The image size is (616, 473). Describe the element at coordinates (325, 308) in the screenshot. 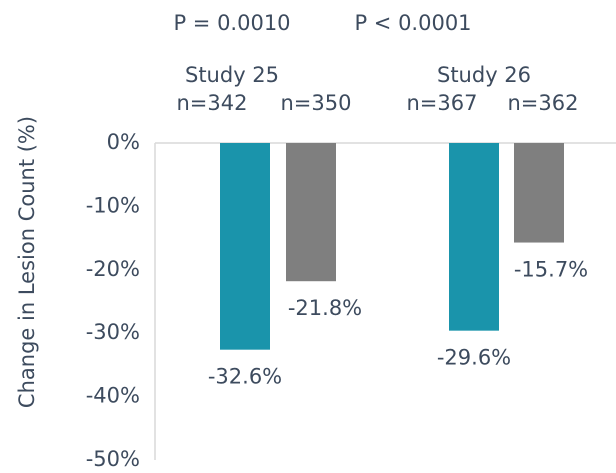

I see `data-label: -21.8%` at that location.